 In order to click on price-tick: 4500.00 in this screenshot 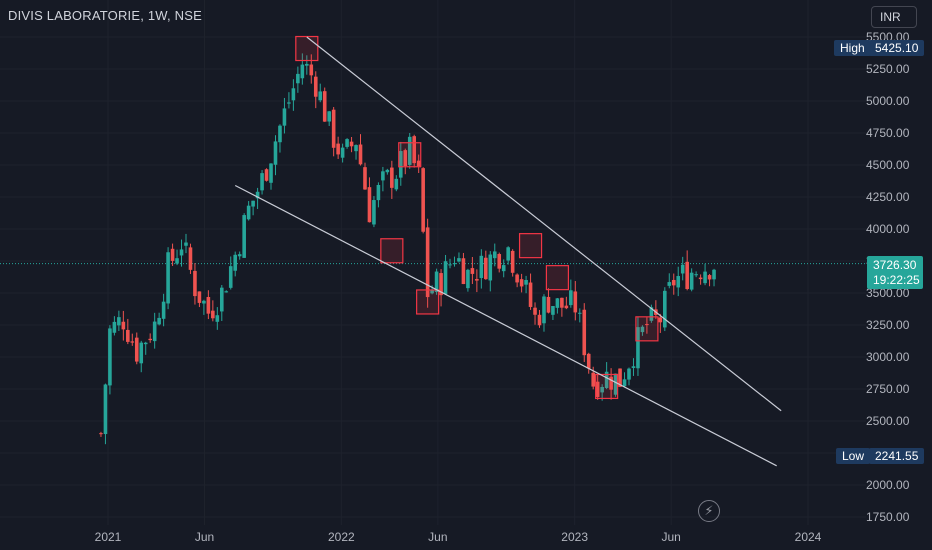, I will do `click(888, 165)`.